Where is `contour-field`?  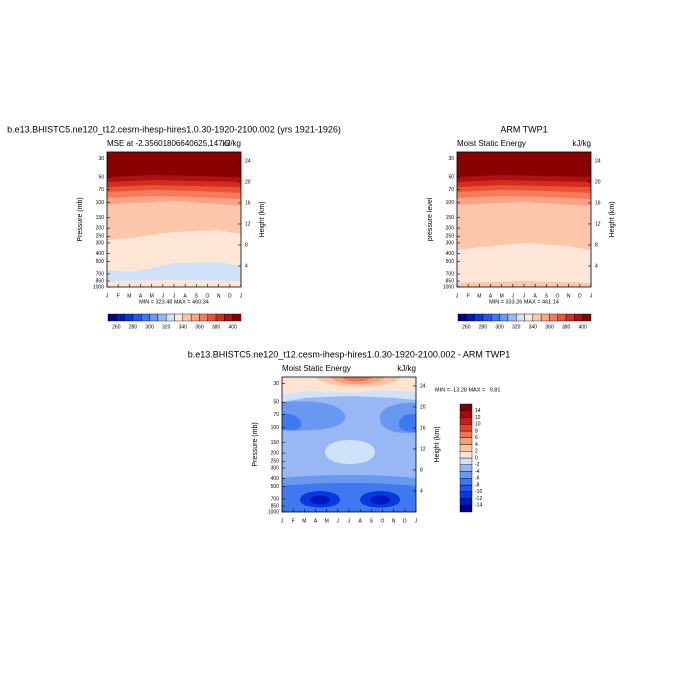 contour-field is located at coordinates (349, 444).